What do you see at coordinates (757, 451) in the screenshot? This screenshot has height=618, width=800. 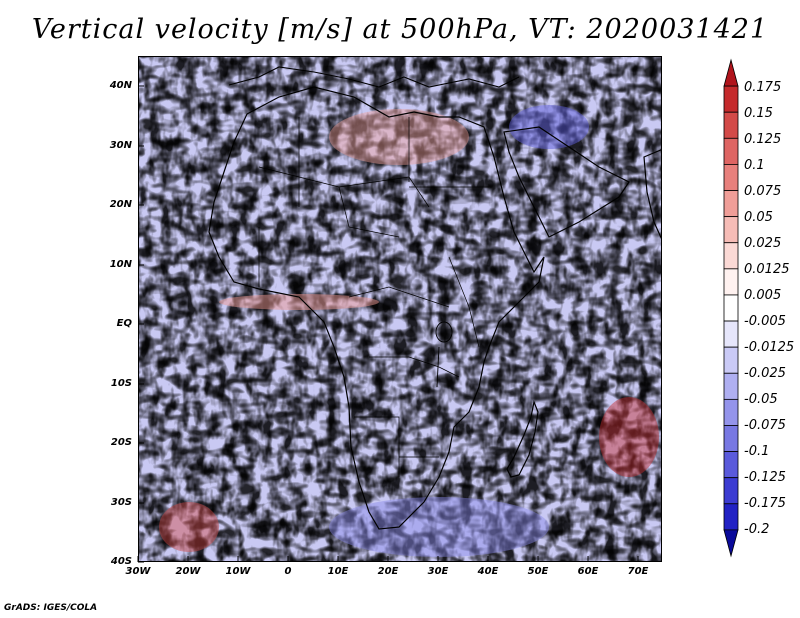 I see `colorbar-label: -0.1` at bounding box center [757, 451].